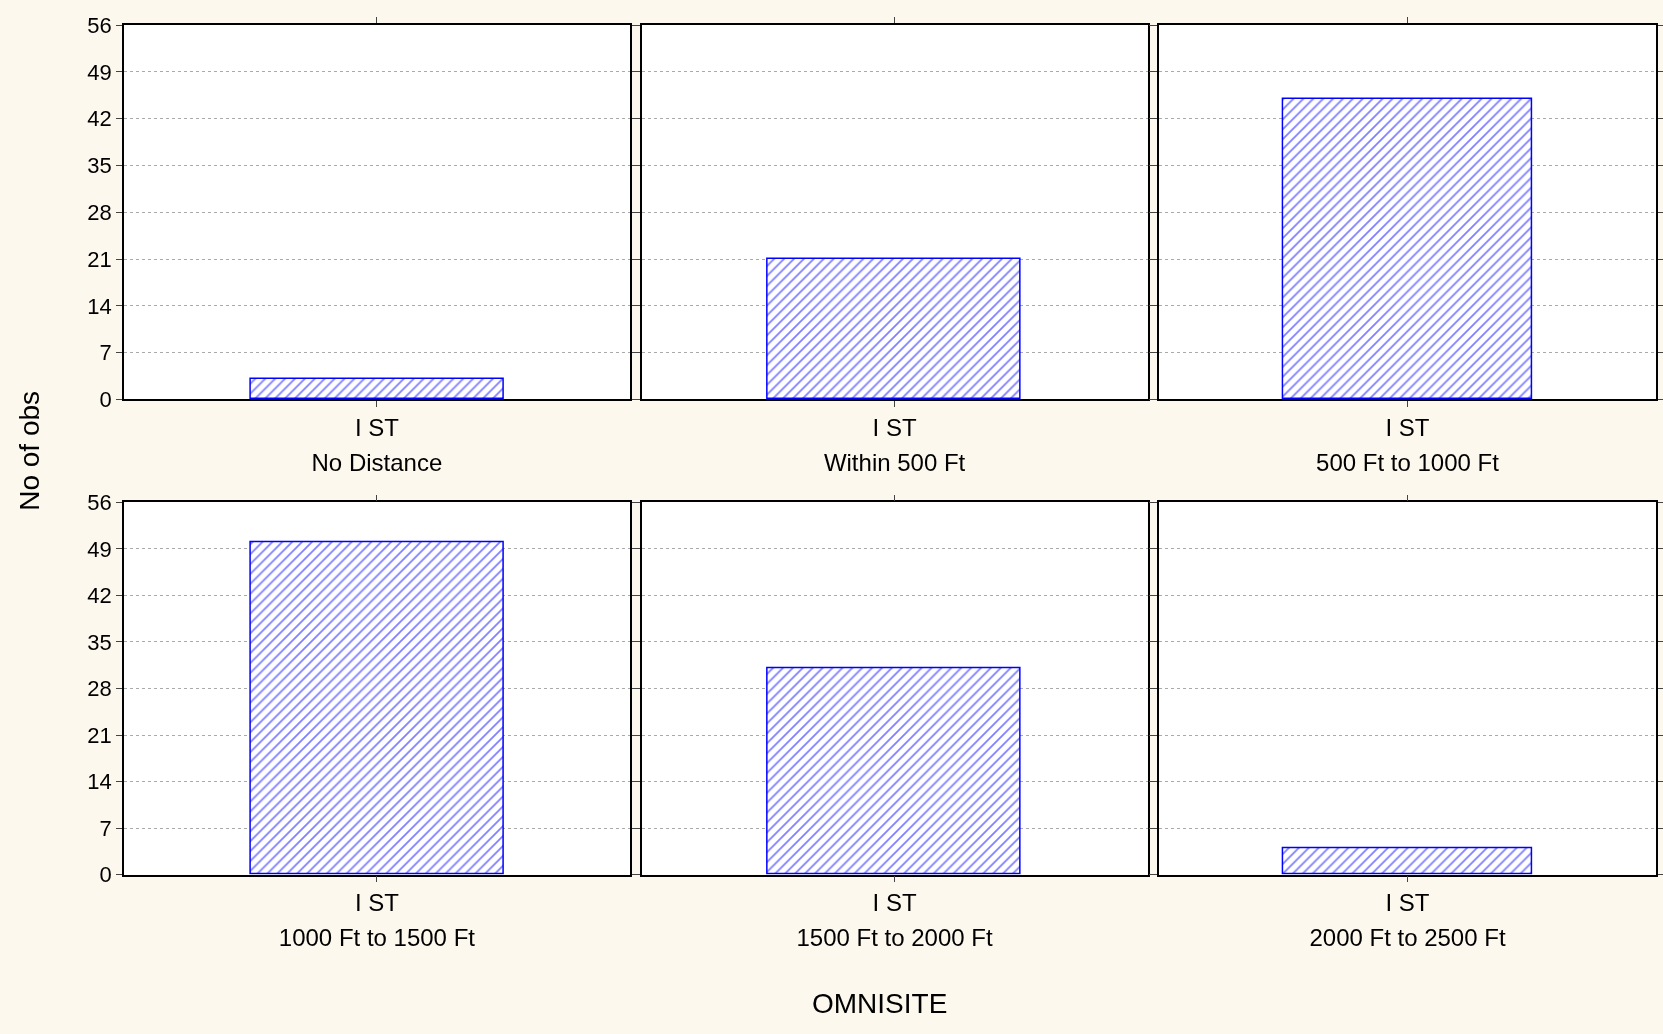 This screenshot has height=1034, width=1663. Describe the element at coordinates (880, 1003) in the screenshot. I see `text: OMNISITE` at that location.